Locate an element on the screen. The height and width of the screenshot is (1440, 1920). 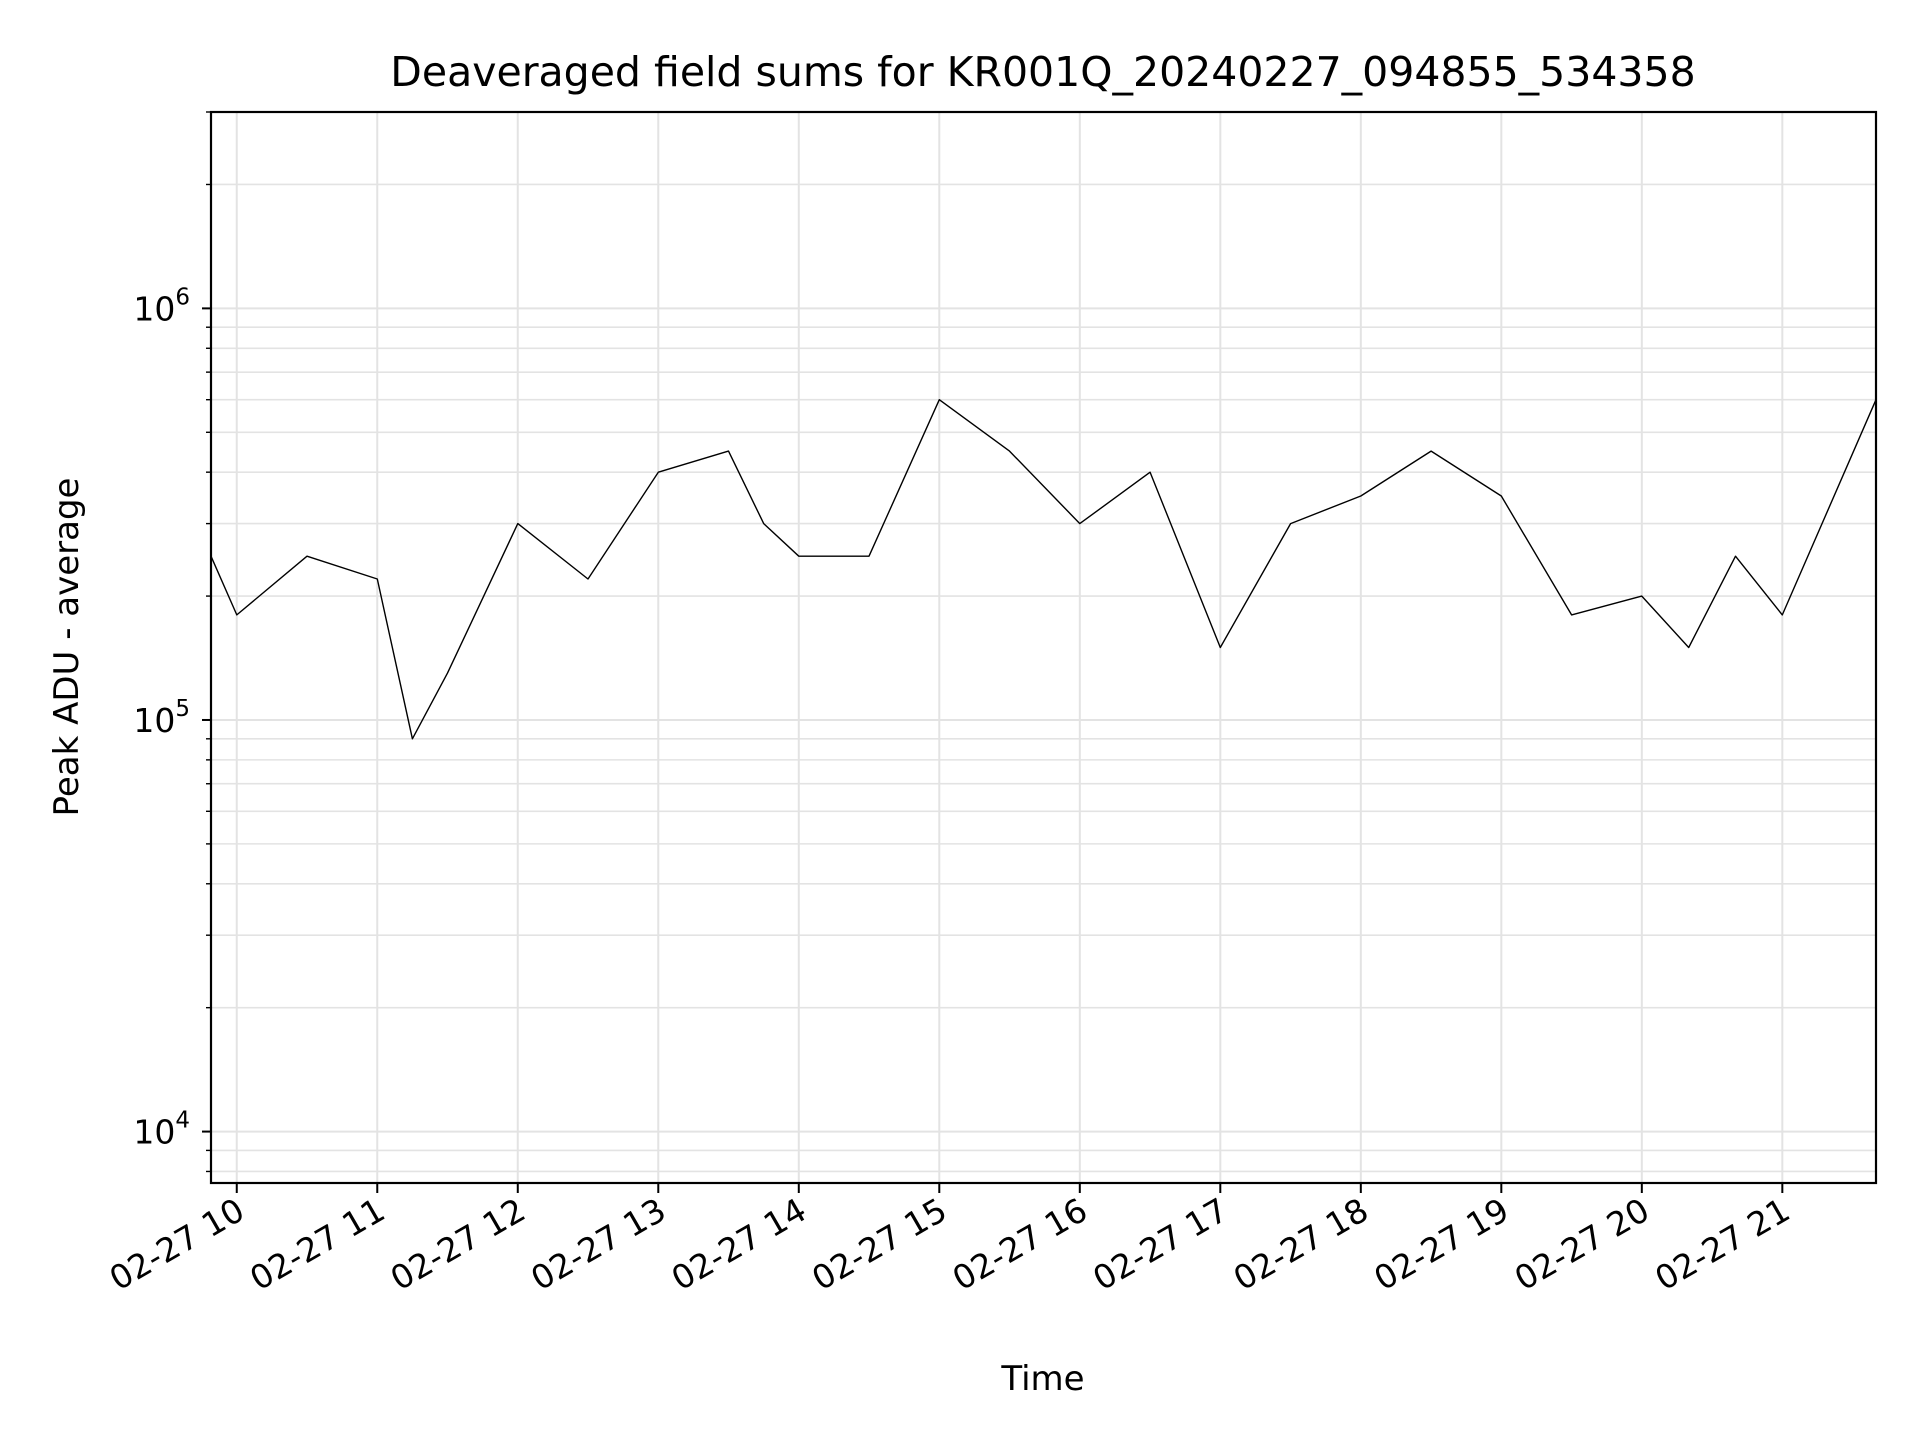
y-tick-exponent: 4 is located at coordinates (182, 1121).